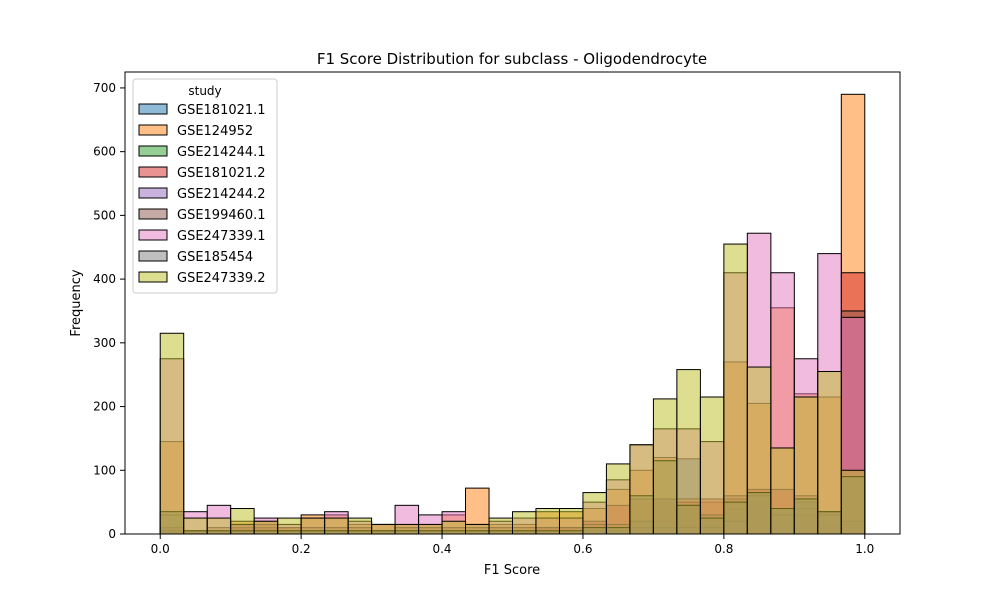 The width and height of the screenshot is (1000, 604). I want to click on legend-label: GSE181021.1, so click(221, 110).